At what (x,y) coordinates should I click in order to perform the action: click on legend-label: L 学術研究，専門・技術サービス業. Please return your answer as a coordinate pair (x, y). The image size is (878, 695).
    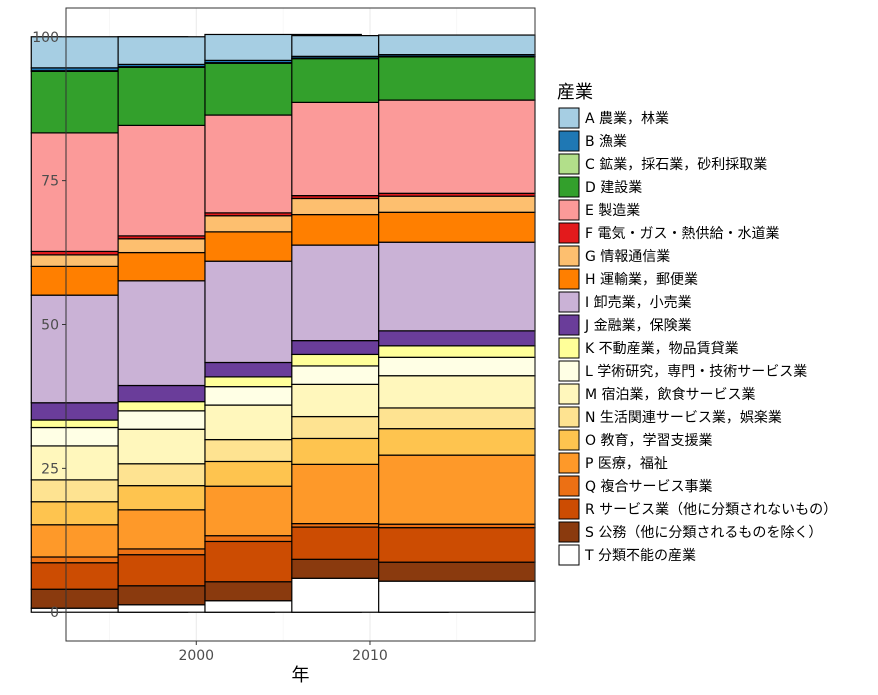
    Looking at the image, I should click on (696, 372).